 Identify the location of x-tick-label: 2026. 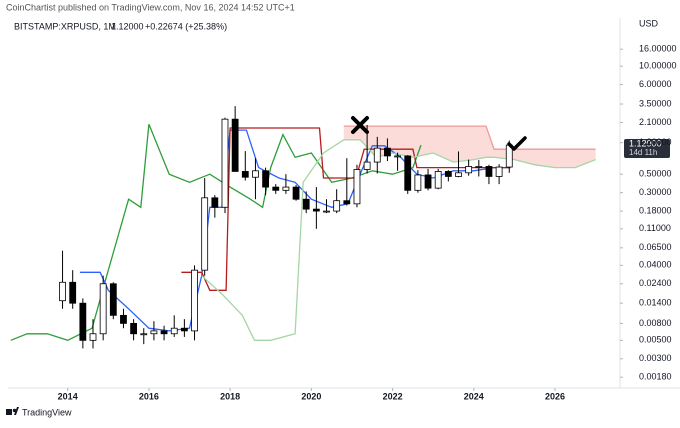
(555, 396).